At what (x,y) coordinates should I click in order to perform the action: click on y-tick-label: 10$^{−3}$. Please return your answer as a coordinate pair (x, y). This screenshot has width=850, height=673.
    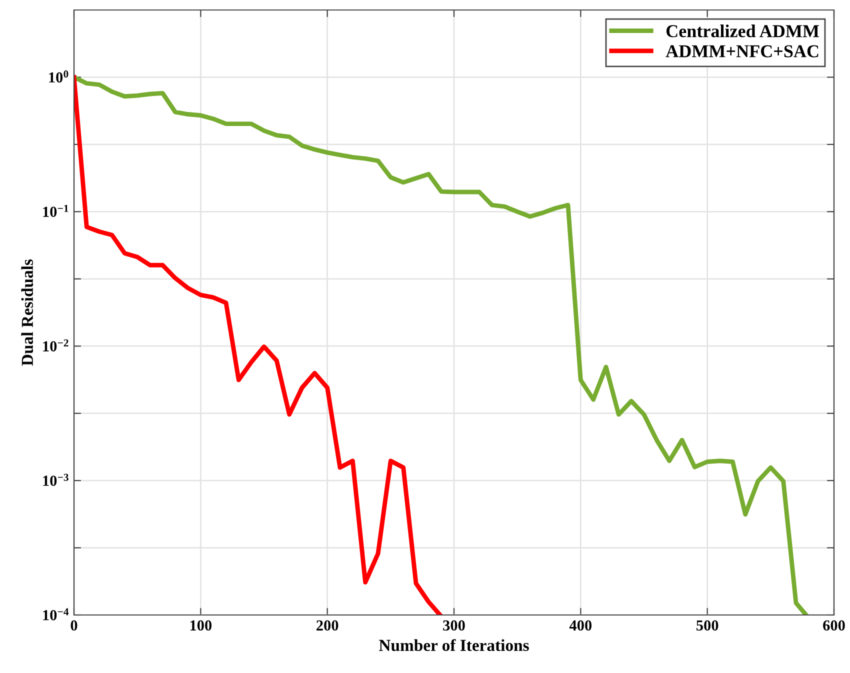
    Looking at the image, I should click on (55, 480).